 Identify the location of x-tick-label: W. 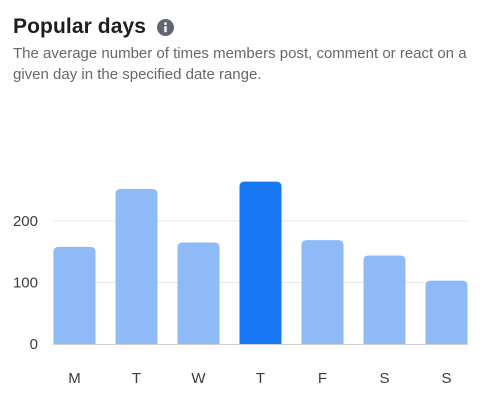
(198, 378).